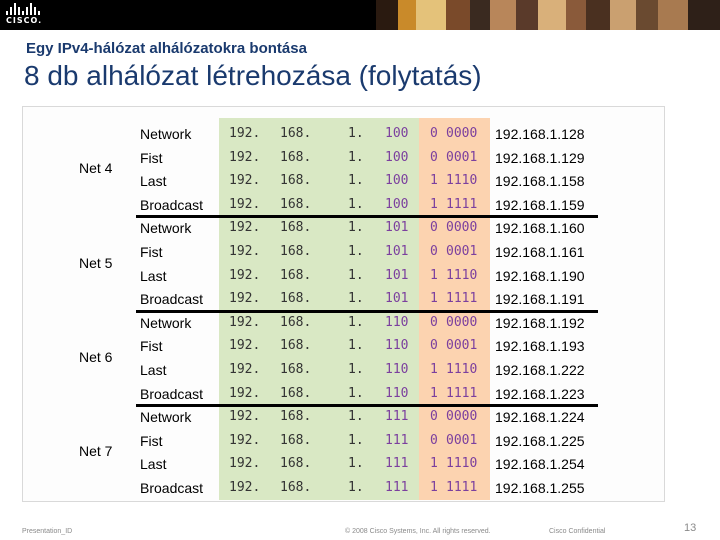  I want to click on table-row: Last 192. 168. 1. 111 1 1110 192.168.1.254, so click(360, 464).